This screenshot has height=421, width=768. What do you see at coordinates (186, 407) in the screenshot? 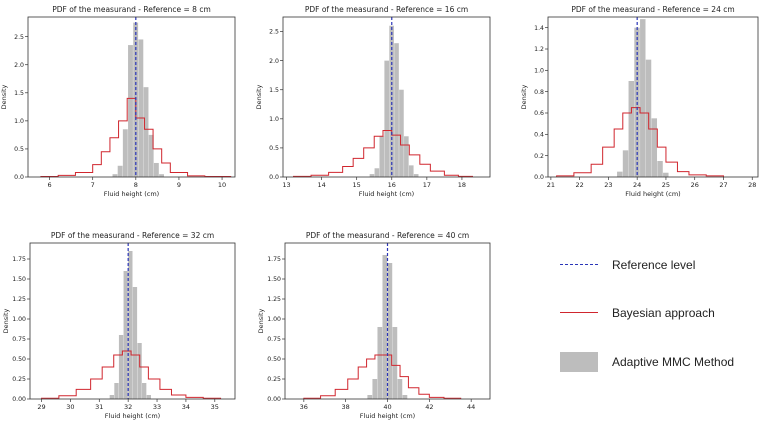
I see `x-tick-label: 34` at bounding box center [186, 407].